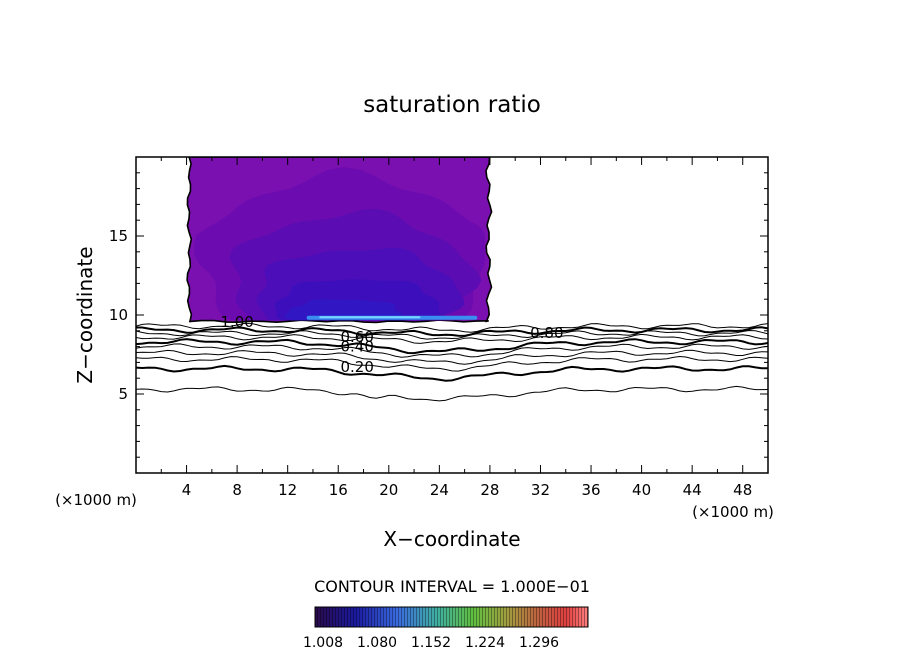  I want to click on y-tick-label: 5, so click(123, 394).